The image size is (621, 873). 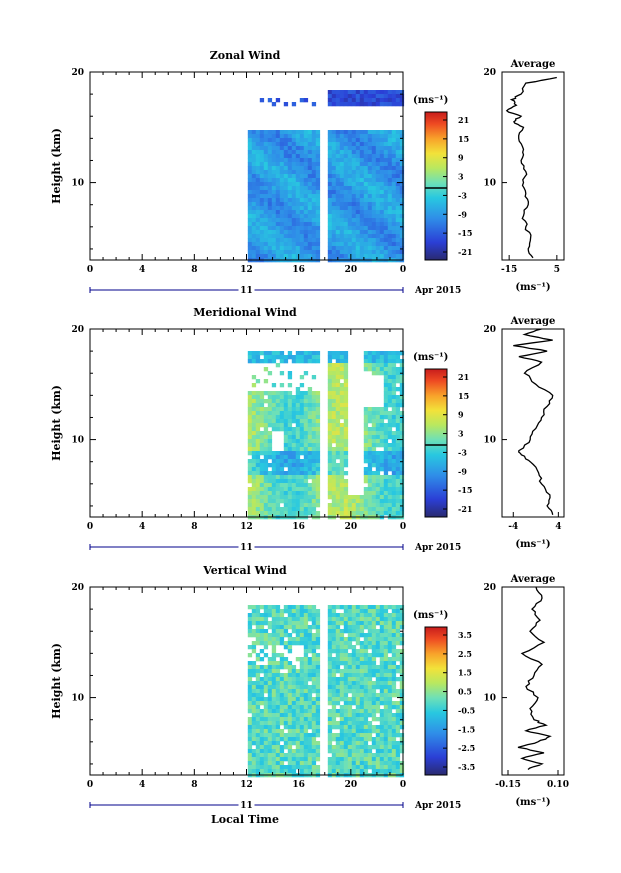 I want to click on day-label: 11, so click(x=246, y=806).